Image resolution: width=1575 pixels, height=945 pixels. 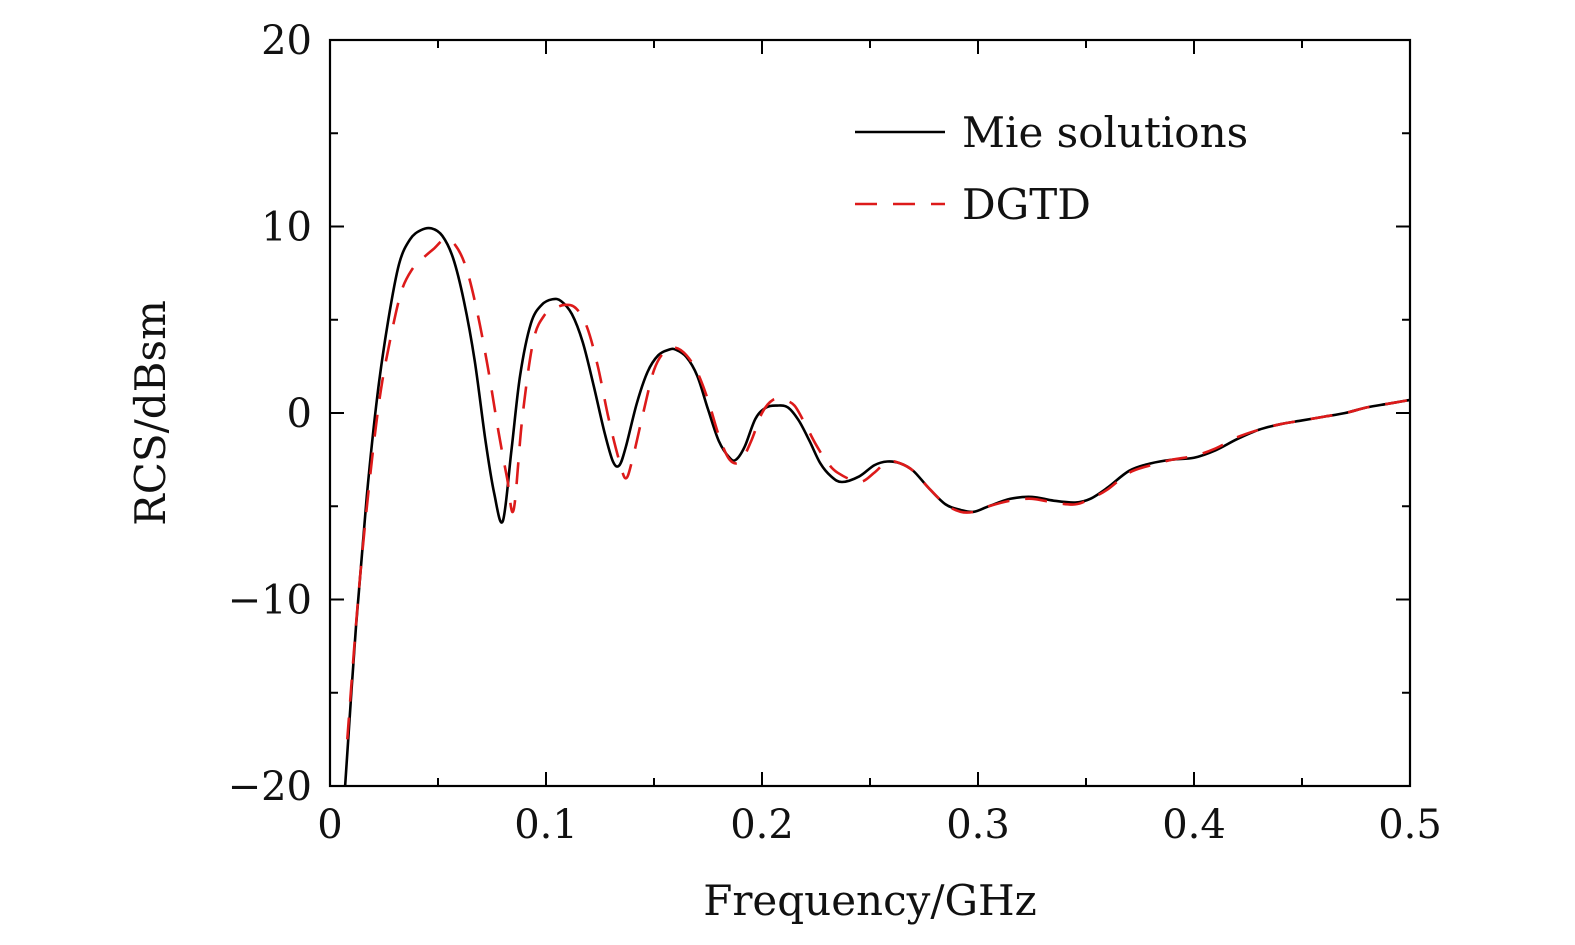 I want to click on y-tick-label: −10, so click(x=270, y=601).